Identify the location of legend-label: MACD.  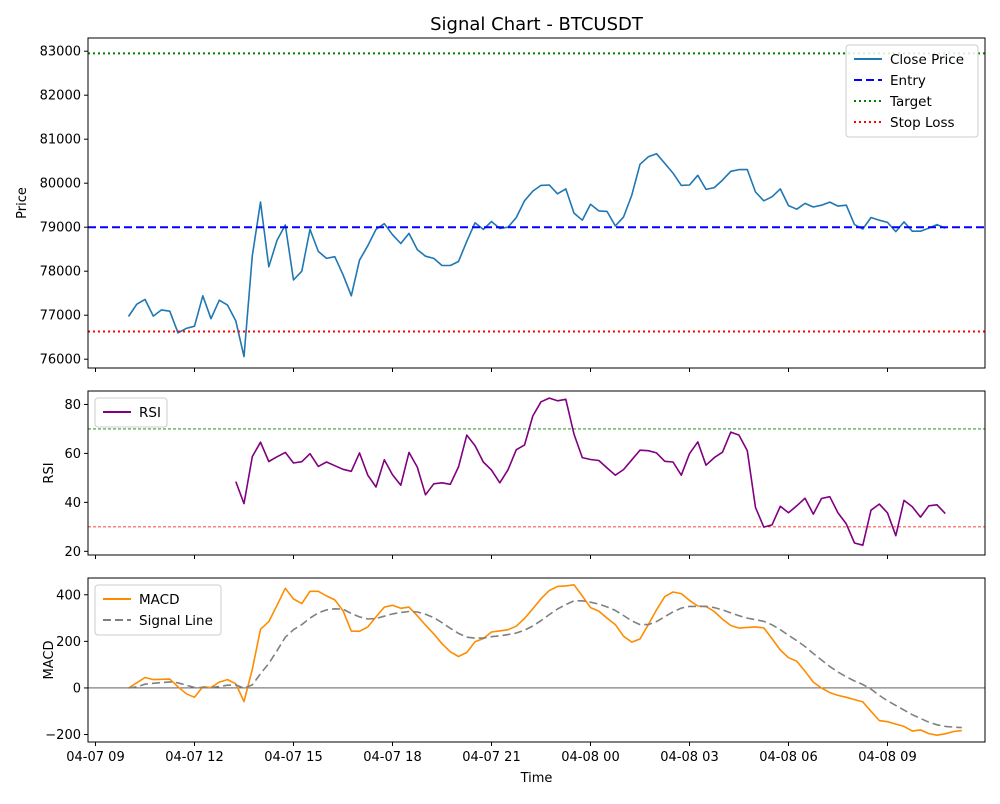
(159, 600).